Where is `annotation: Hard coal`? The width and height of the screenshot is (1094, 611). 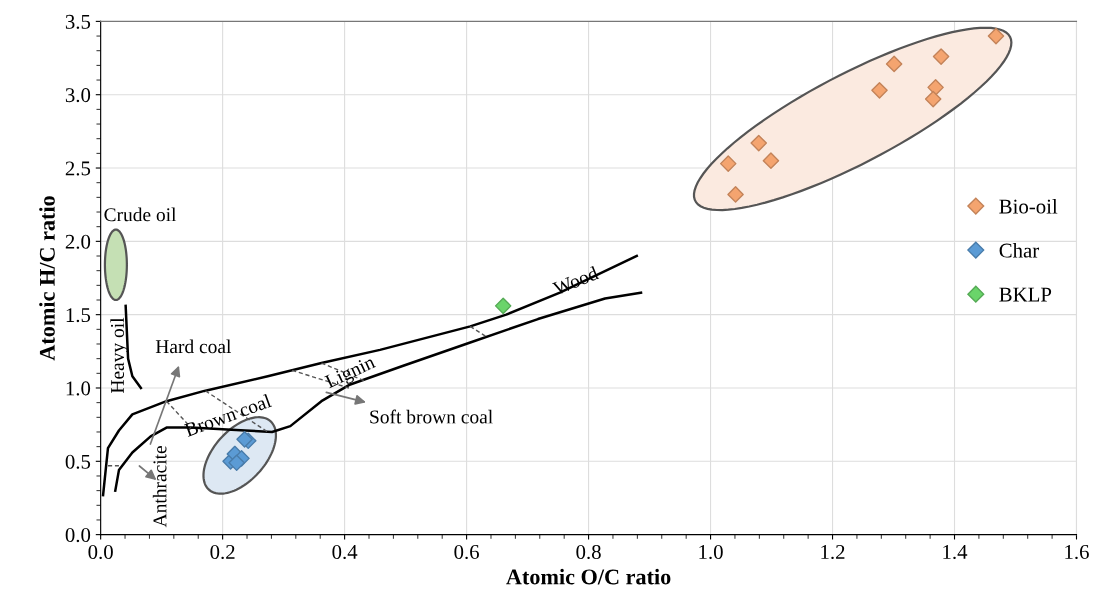 annotation: Hard coal is located at coordinates (193, 346).